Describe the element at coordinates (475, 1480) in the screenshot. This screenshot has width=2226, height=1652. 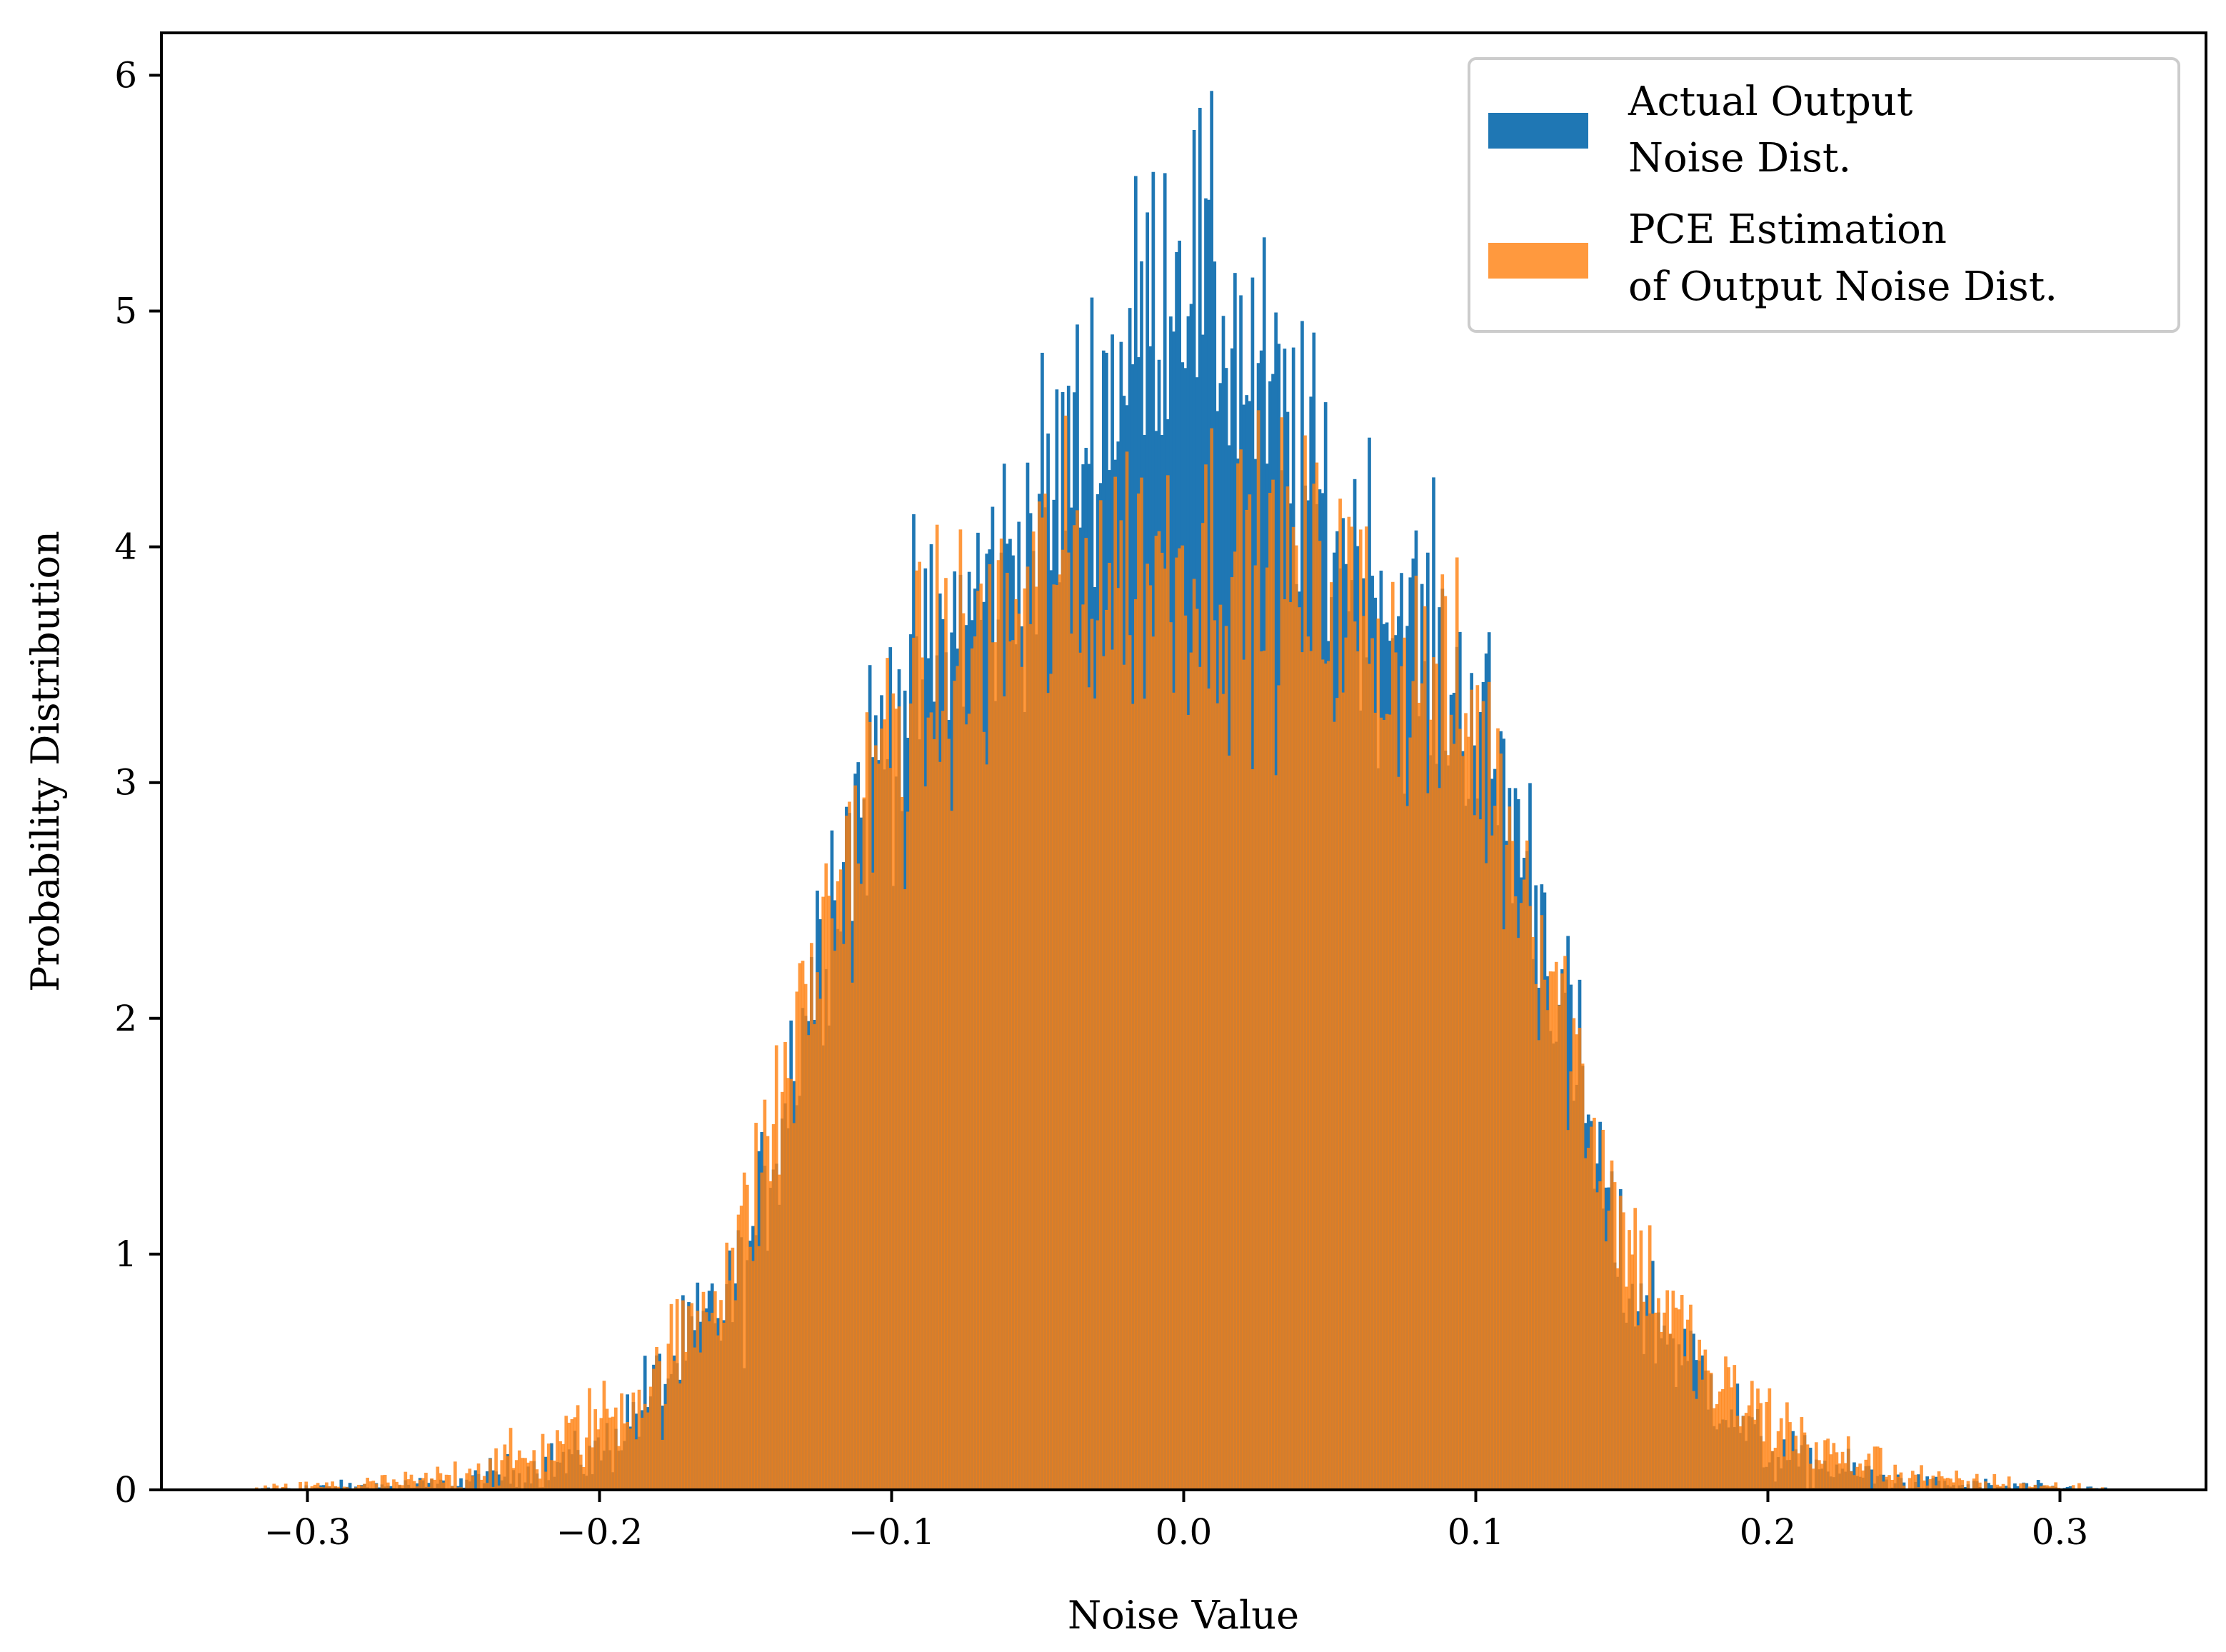
I see `histogram-bar-actual` at that location.